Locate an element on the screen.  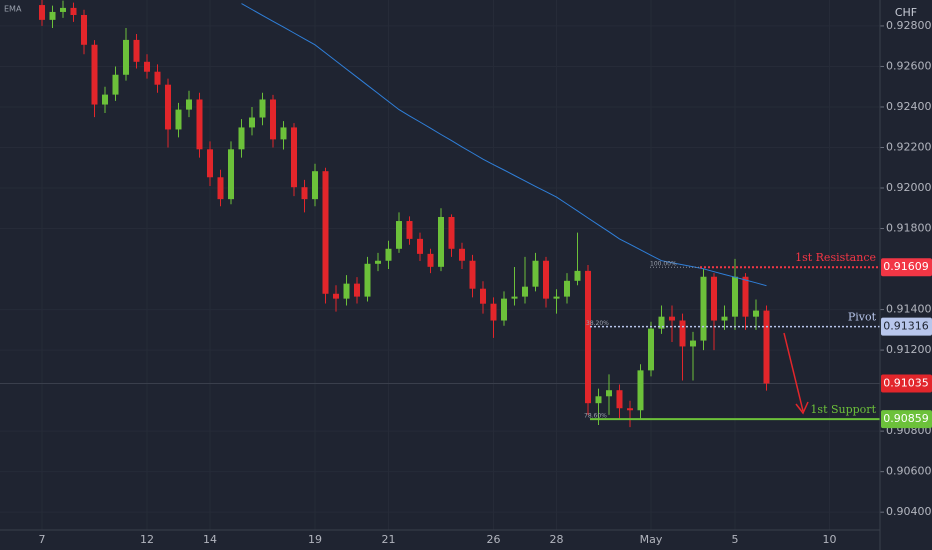
x-tick-label: 26 is located at coordinates (494, 539).